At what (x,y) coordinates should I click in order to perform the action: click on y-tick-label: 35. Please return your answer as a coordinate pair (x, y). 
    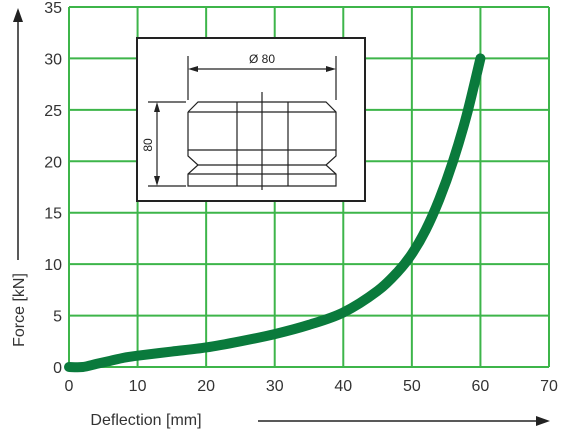
    Looking at the image, I should click on (53, 8).